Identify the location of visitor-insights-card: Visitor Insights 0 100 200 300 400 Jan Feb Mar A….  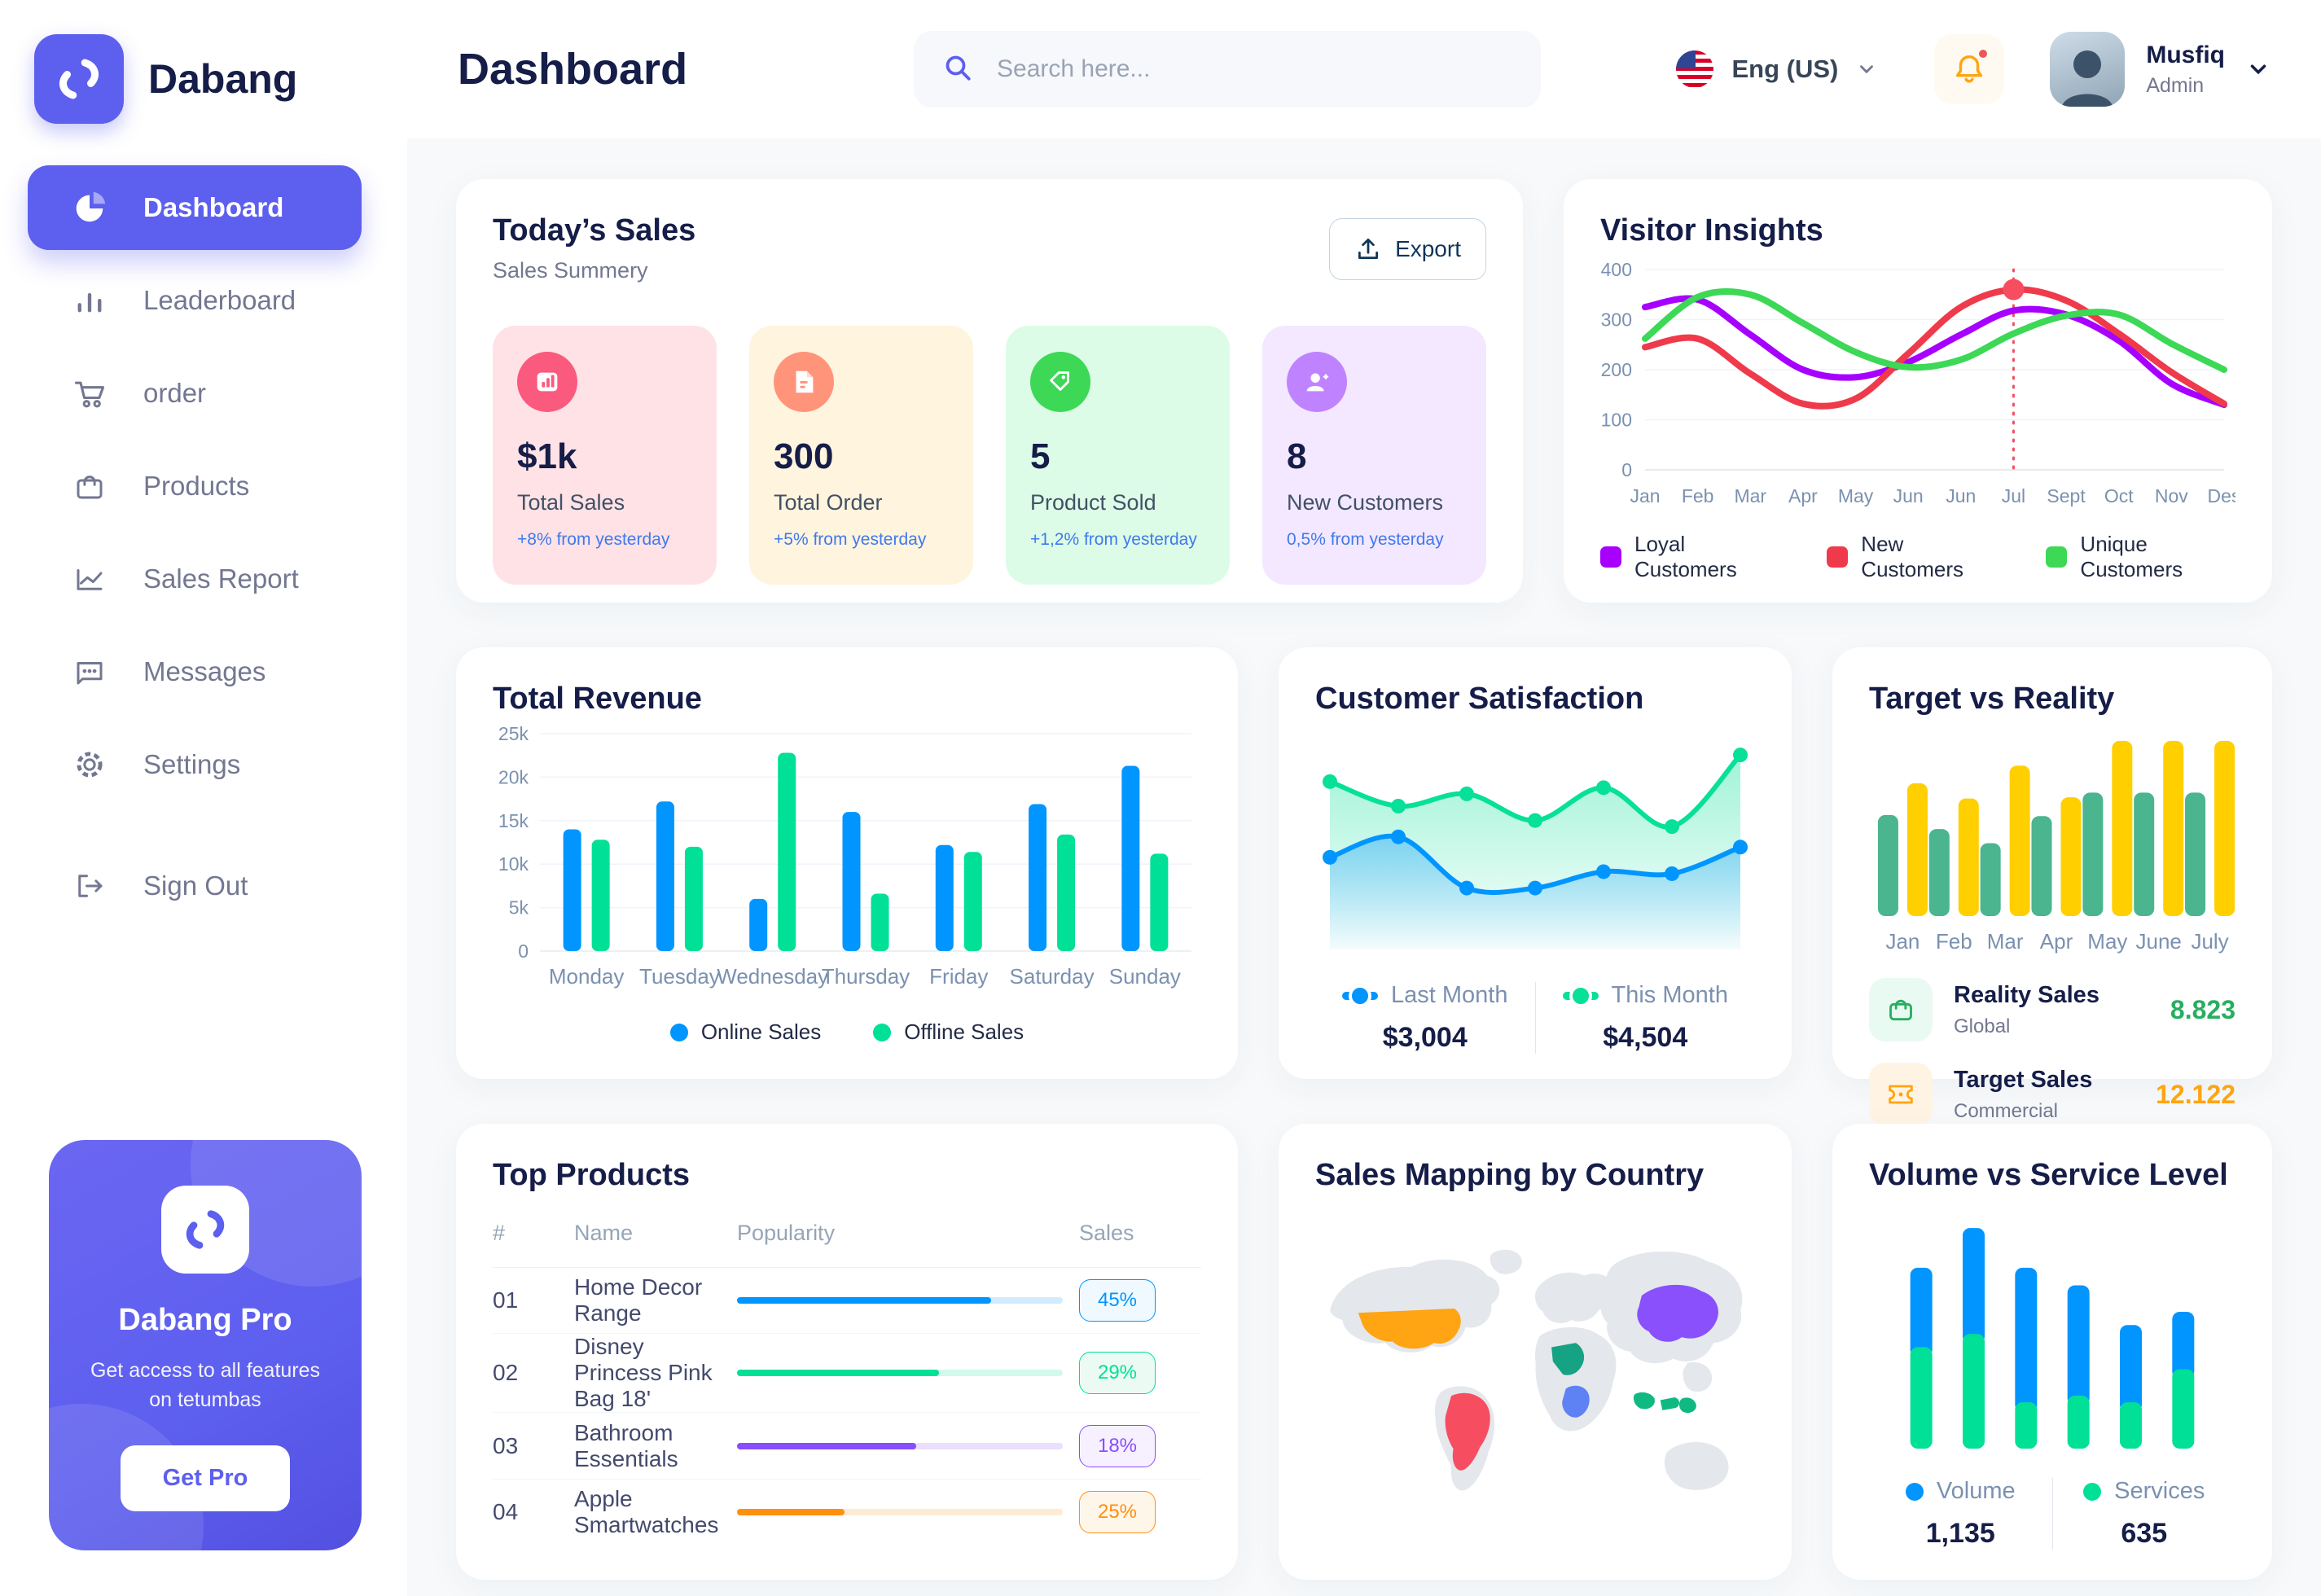
(1918, 391).